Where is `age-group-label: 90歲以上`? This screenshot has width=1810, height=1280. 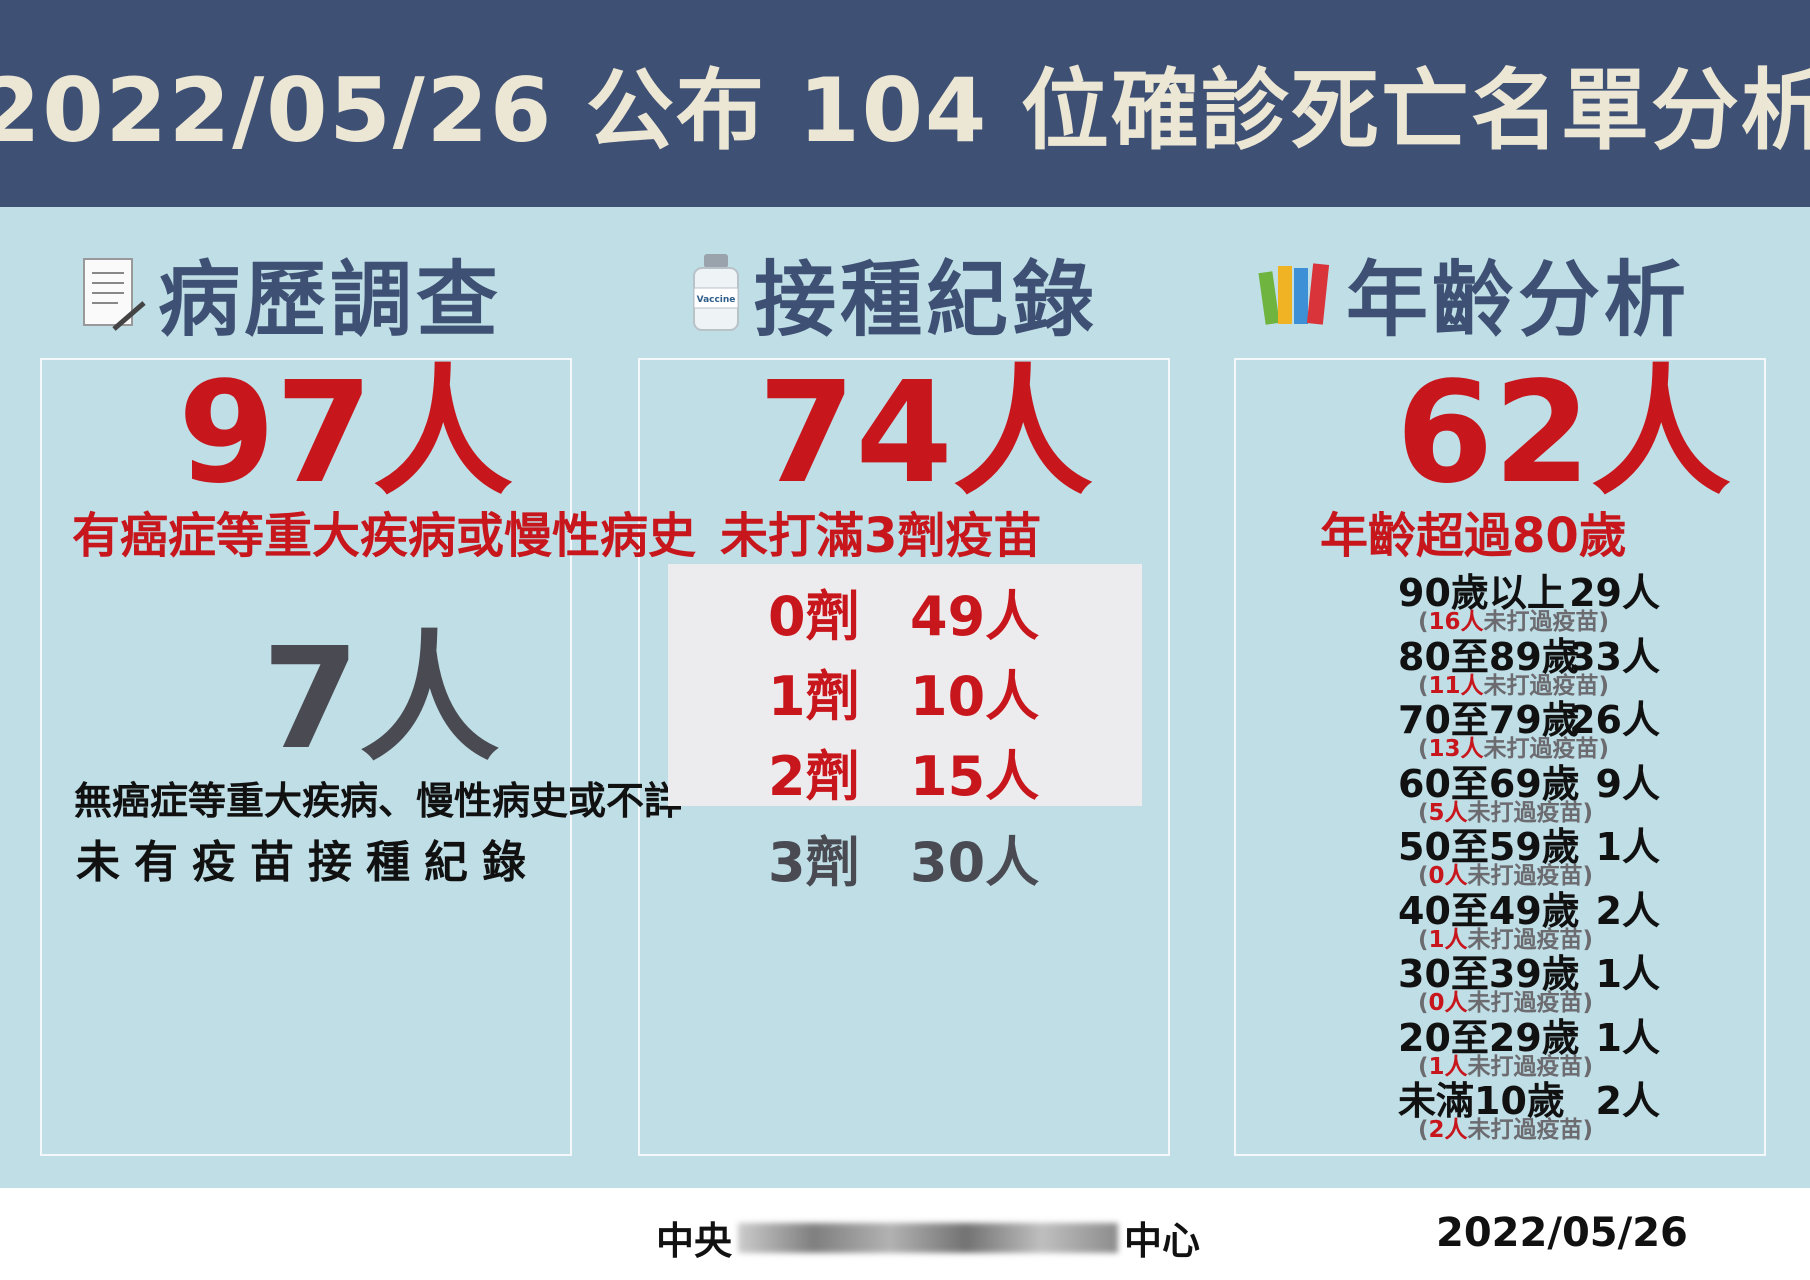 age-group-label: 90歲以上 is located at coordinates (1481, 593).